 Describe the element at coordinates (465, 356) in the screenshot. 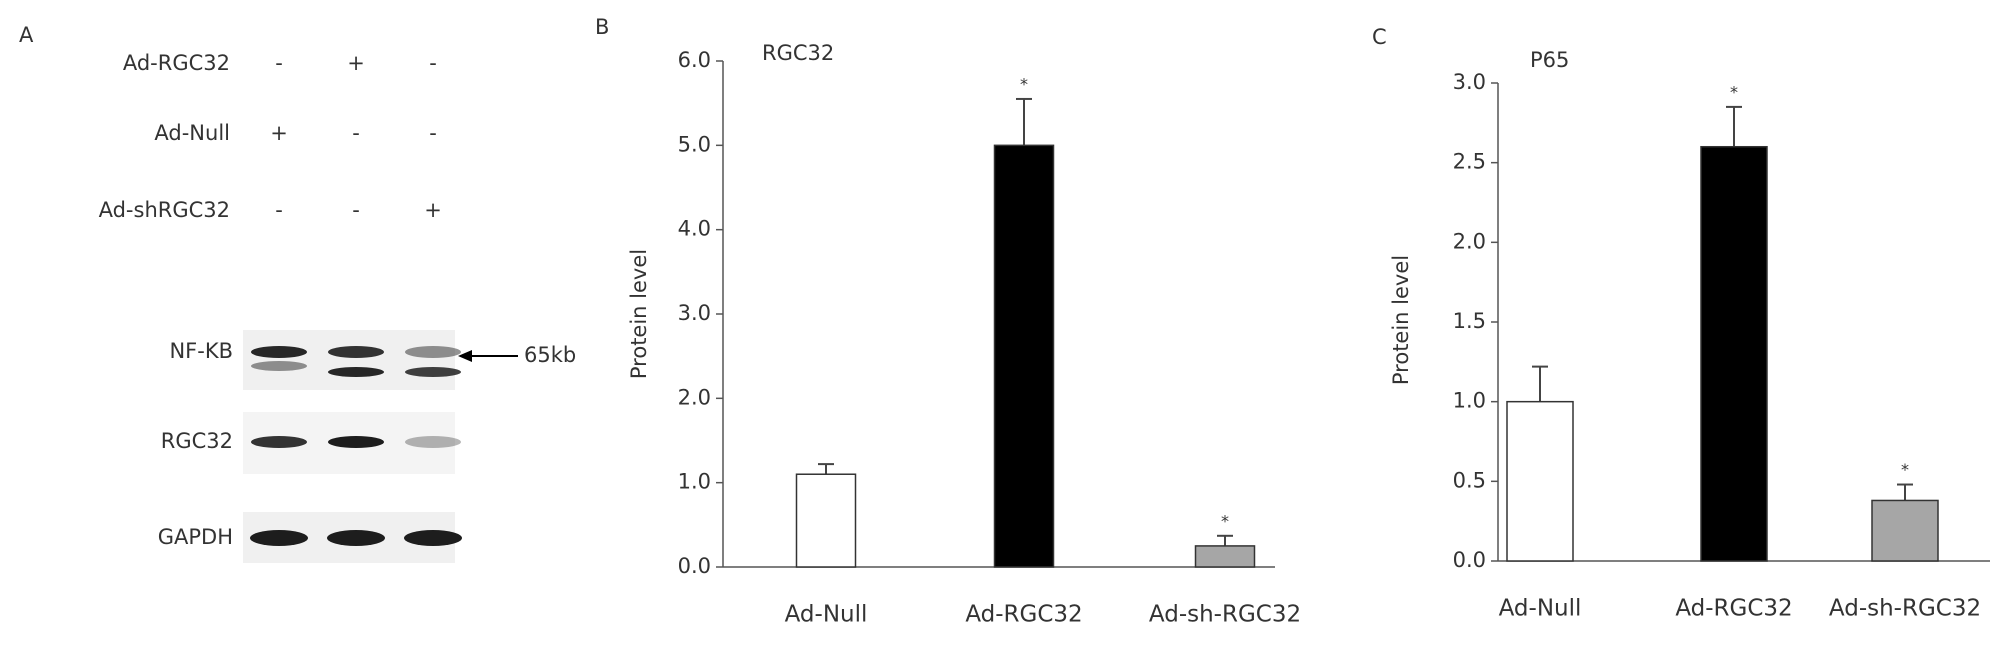

I see `arrow-head` at that location.